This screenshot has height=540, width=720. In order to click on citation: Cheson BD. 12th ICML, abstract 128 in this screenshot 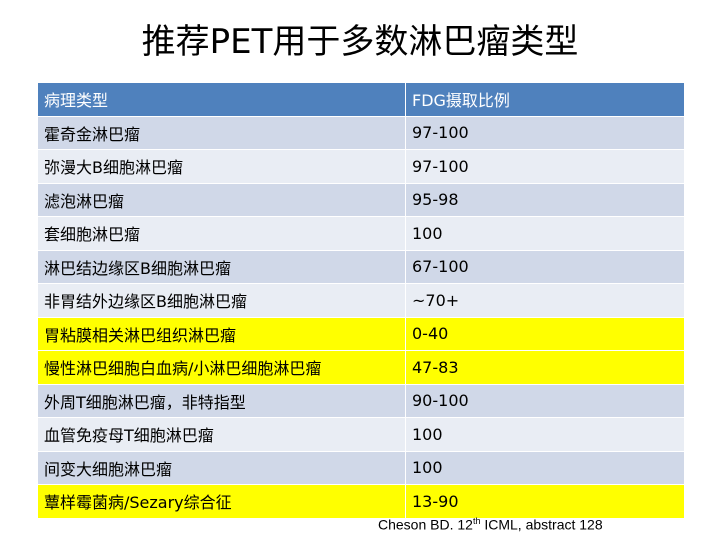, I will do `click(490, 524)`.